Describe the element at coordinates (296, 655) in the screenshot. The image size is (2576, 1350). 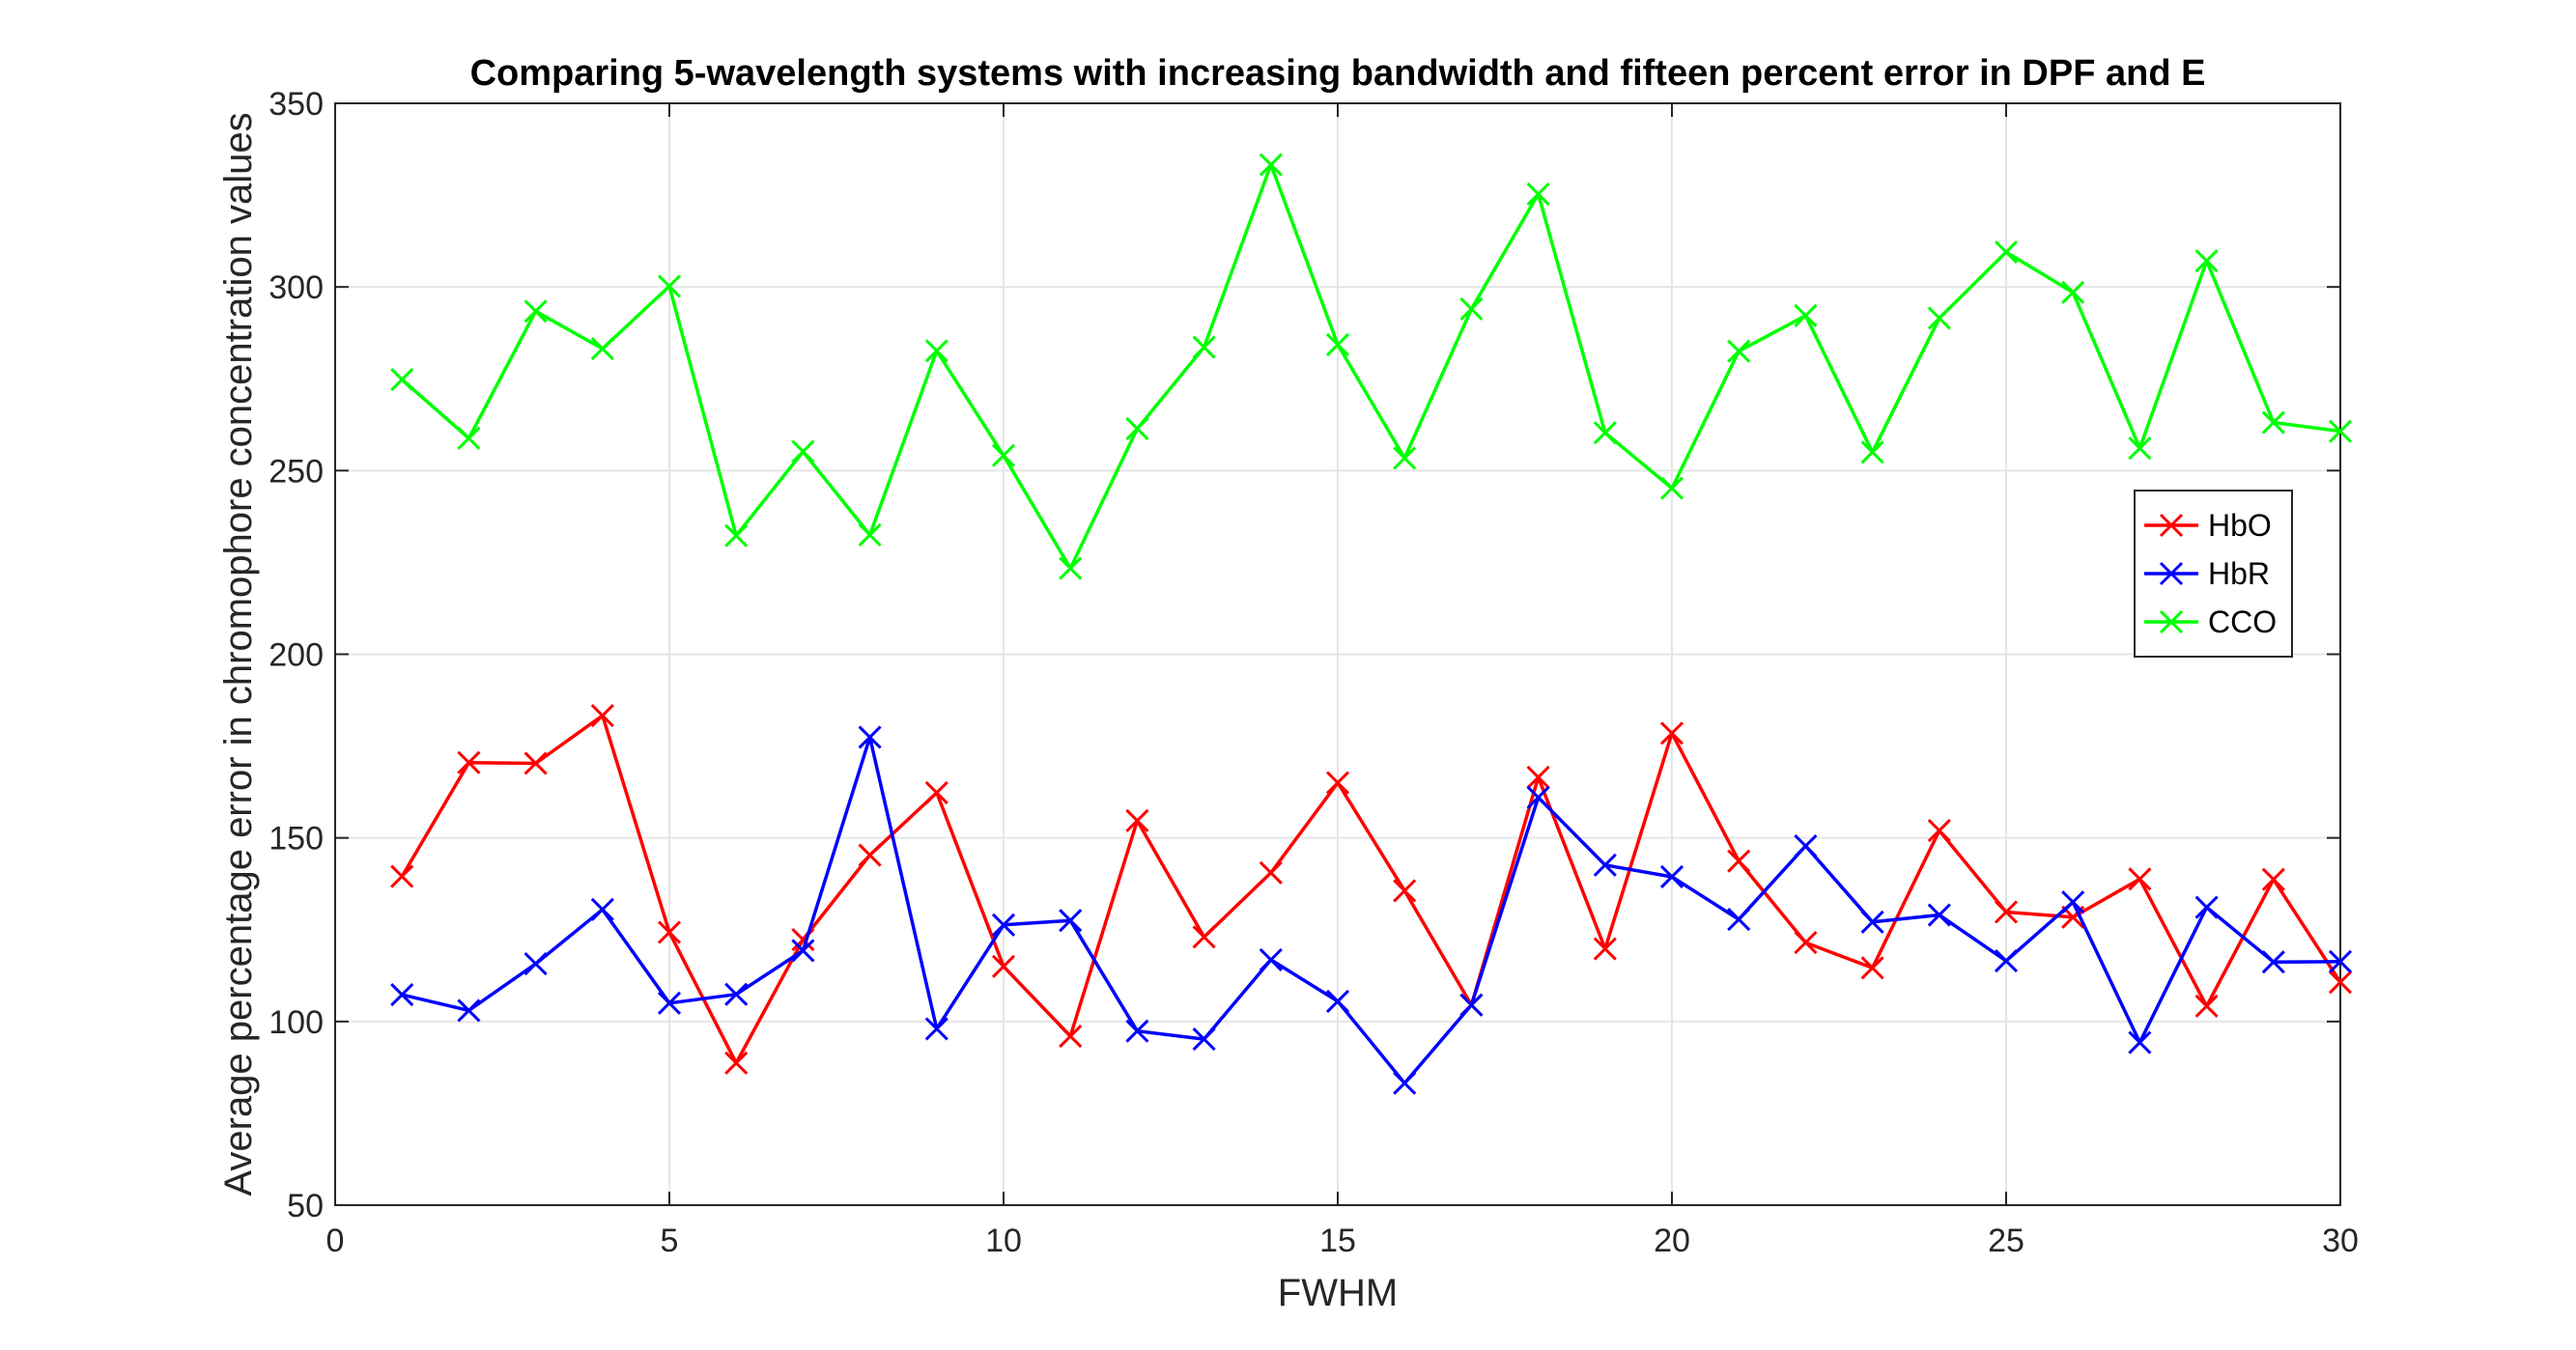
I see `y-tick-label: 200` at that location.